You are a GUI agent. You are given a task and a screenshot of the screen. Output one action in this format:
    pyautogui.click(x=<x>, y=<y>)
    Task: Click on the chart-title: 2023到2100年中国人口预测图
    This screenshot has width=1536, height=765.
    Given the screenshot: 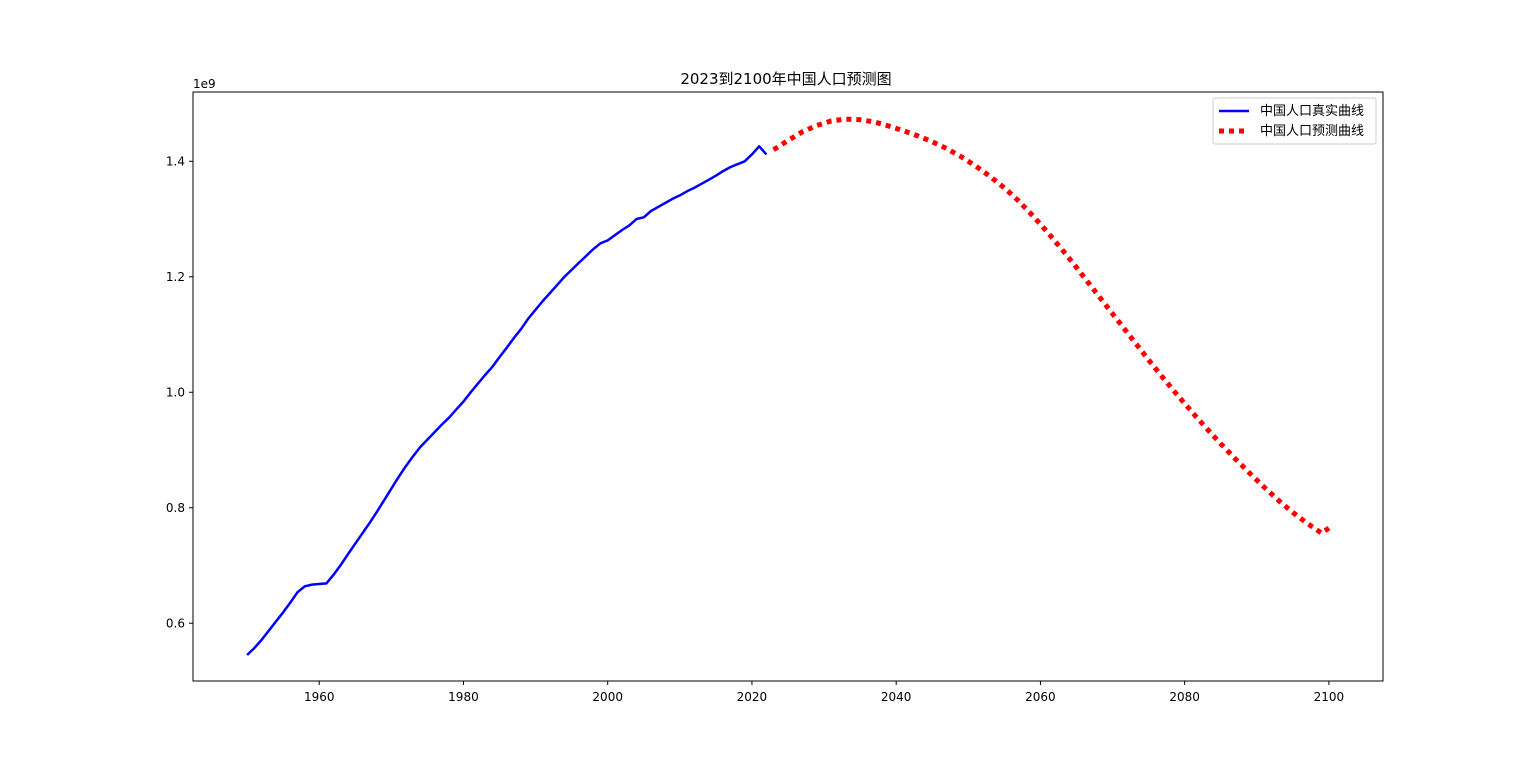 What is the action you would take?
    pyautogui.click(x=785, y=79)
    